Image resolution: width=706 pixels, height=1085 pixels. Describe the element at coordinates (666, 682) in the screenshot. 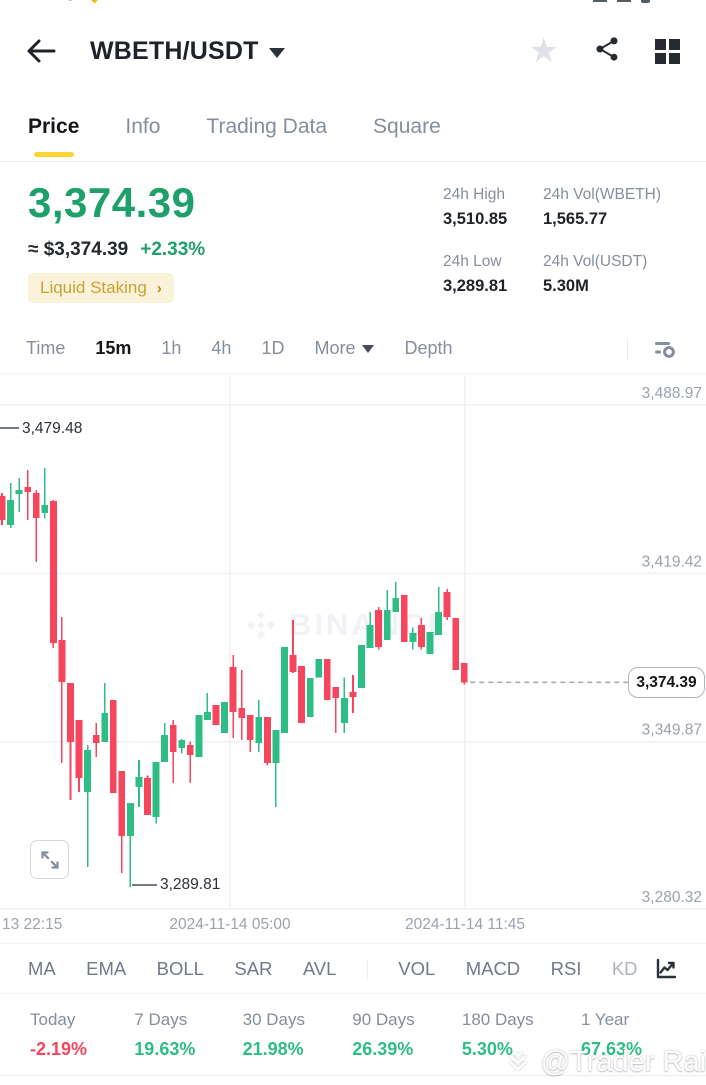

I see `last-price-tag: 3,374.39` at that location.